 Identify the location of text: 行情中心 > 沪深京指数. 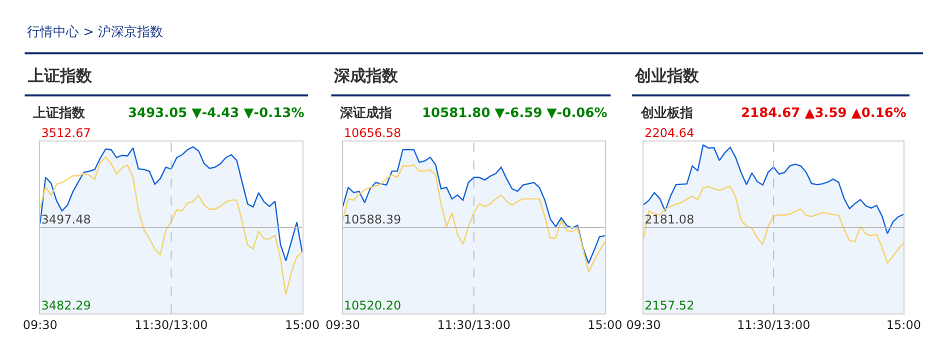
(95, 32).